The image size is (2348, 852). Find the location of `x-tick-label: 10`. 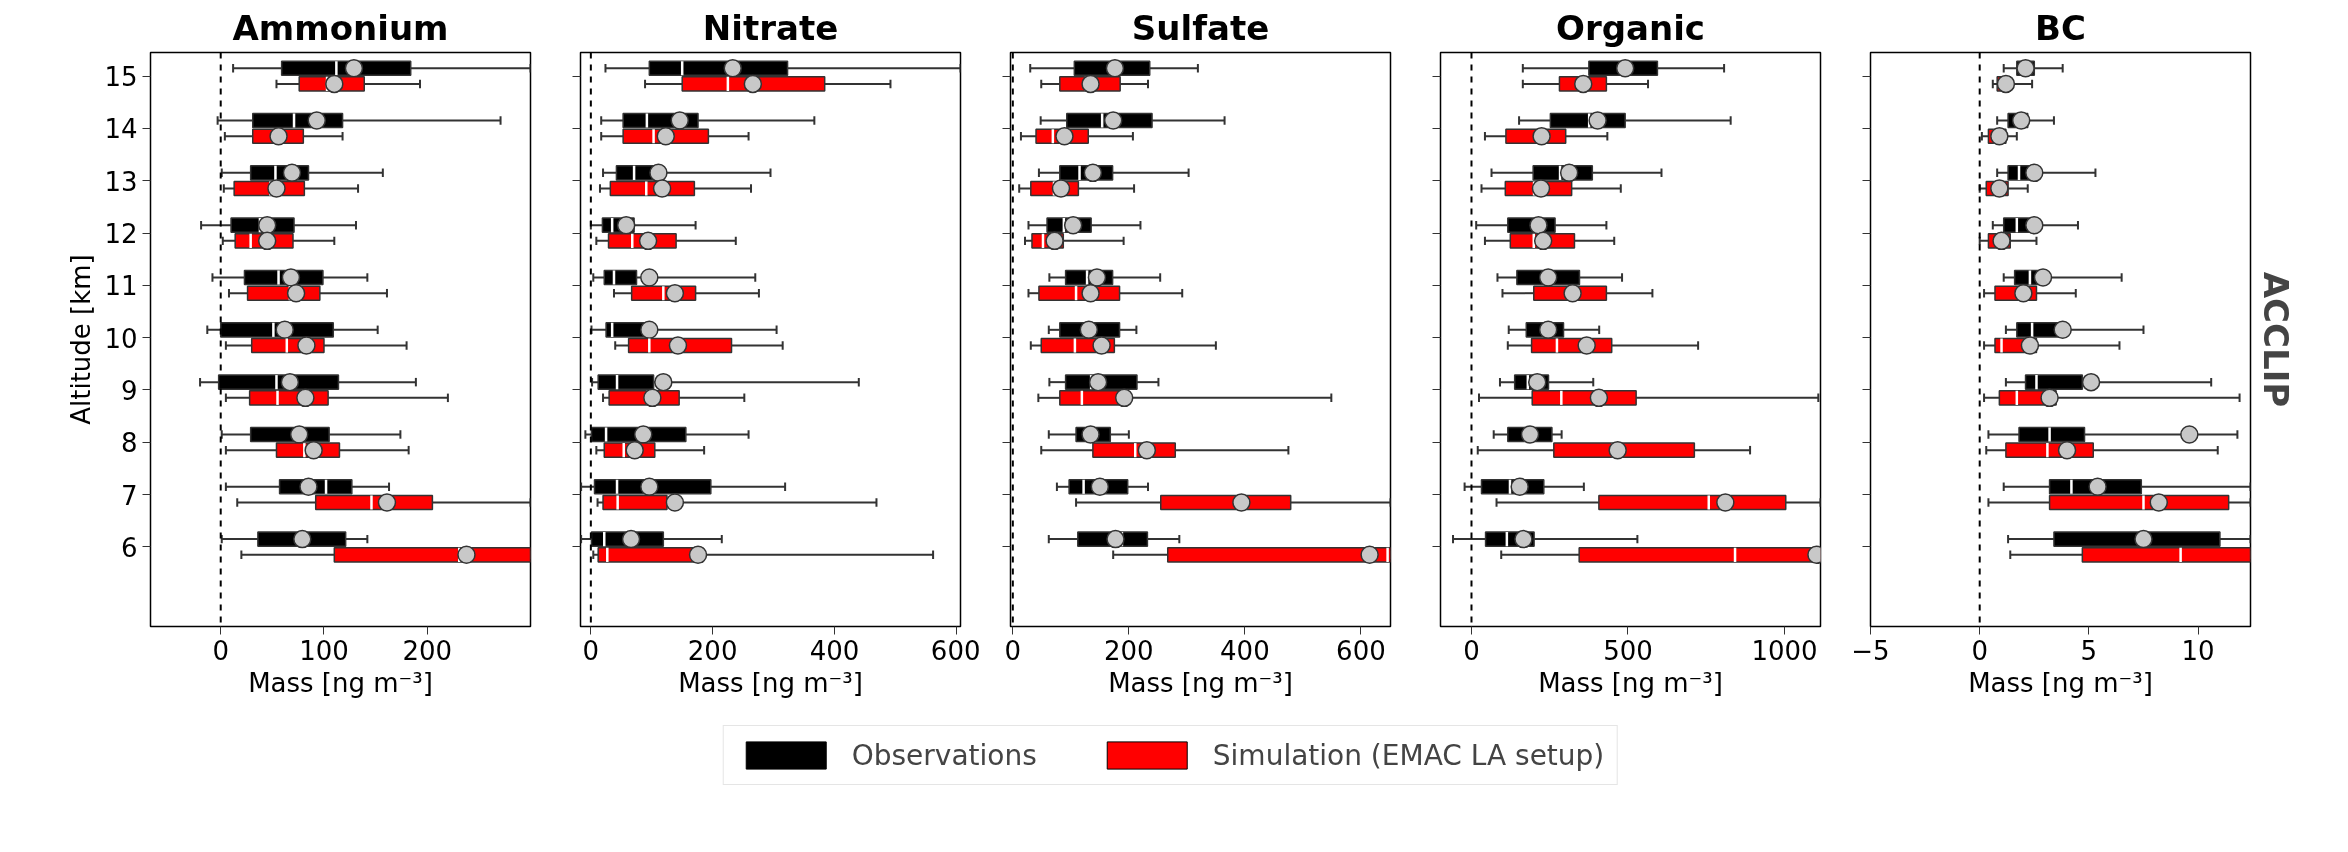

x-tick-label: 10 is located at coordinates (2198, 650).